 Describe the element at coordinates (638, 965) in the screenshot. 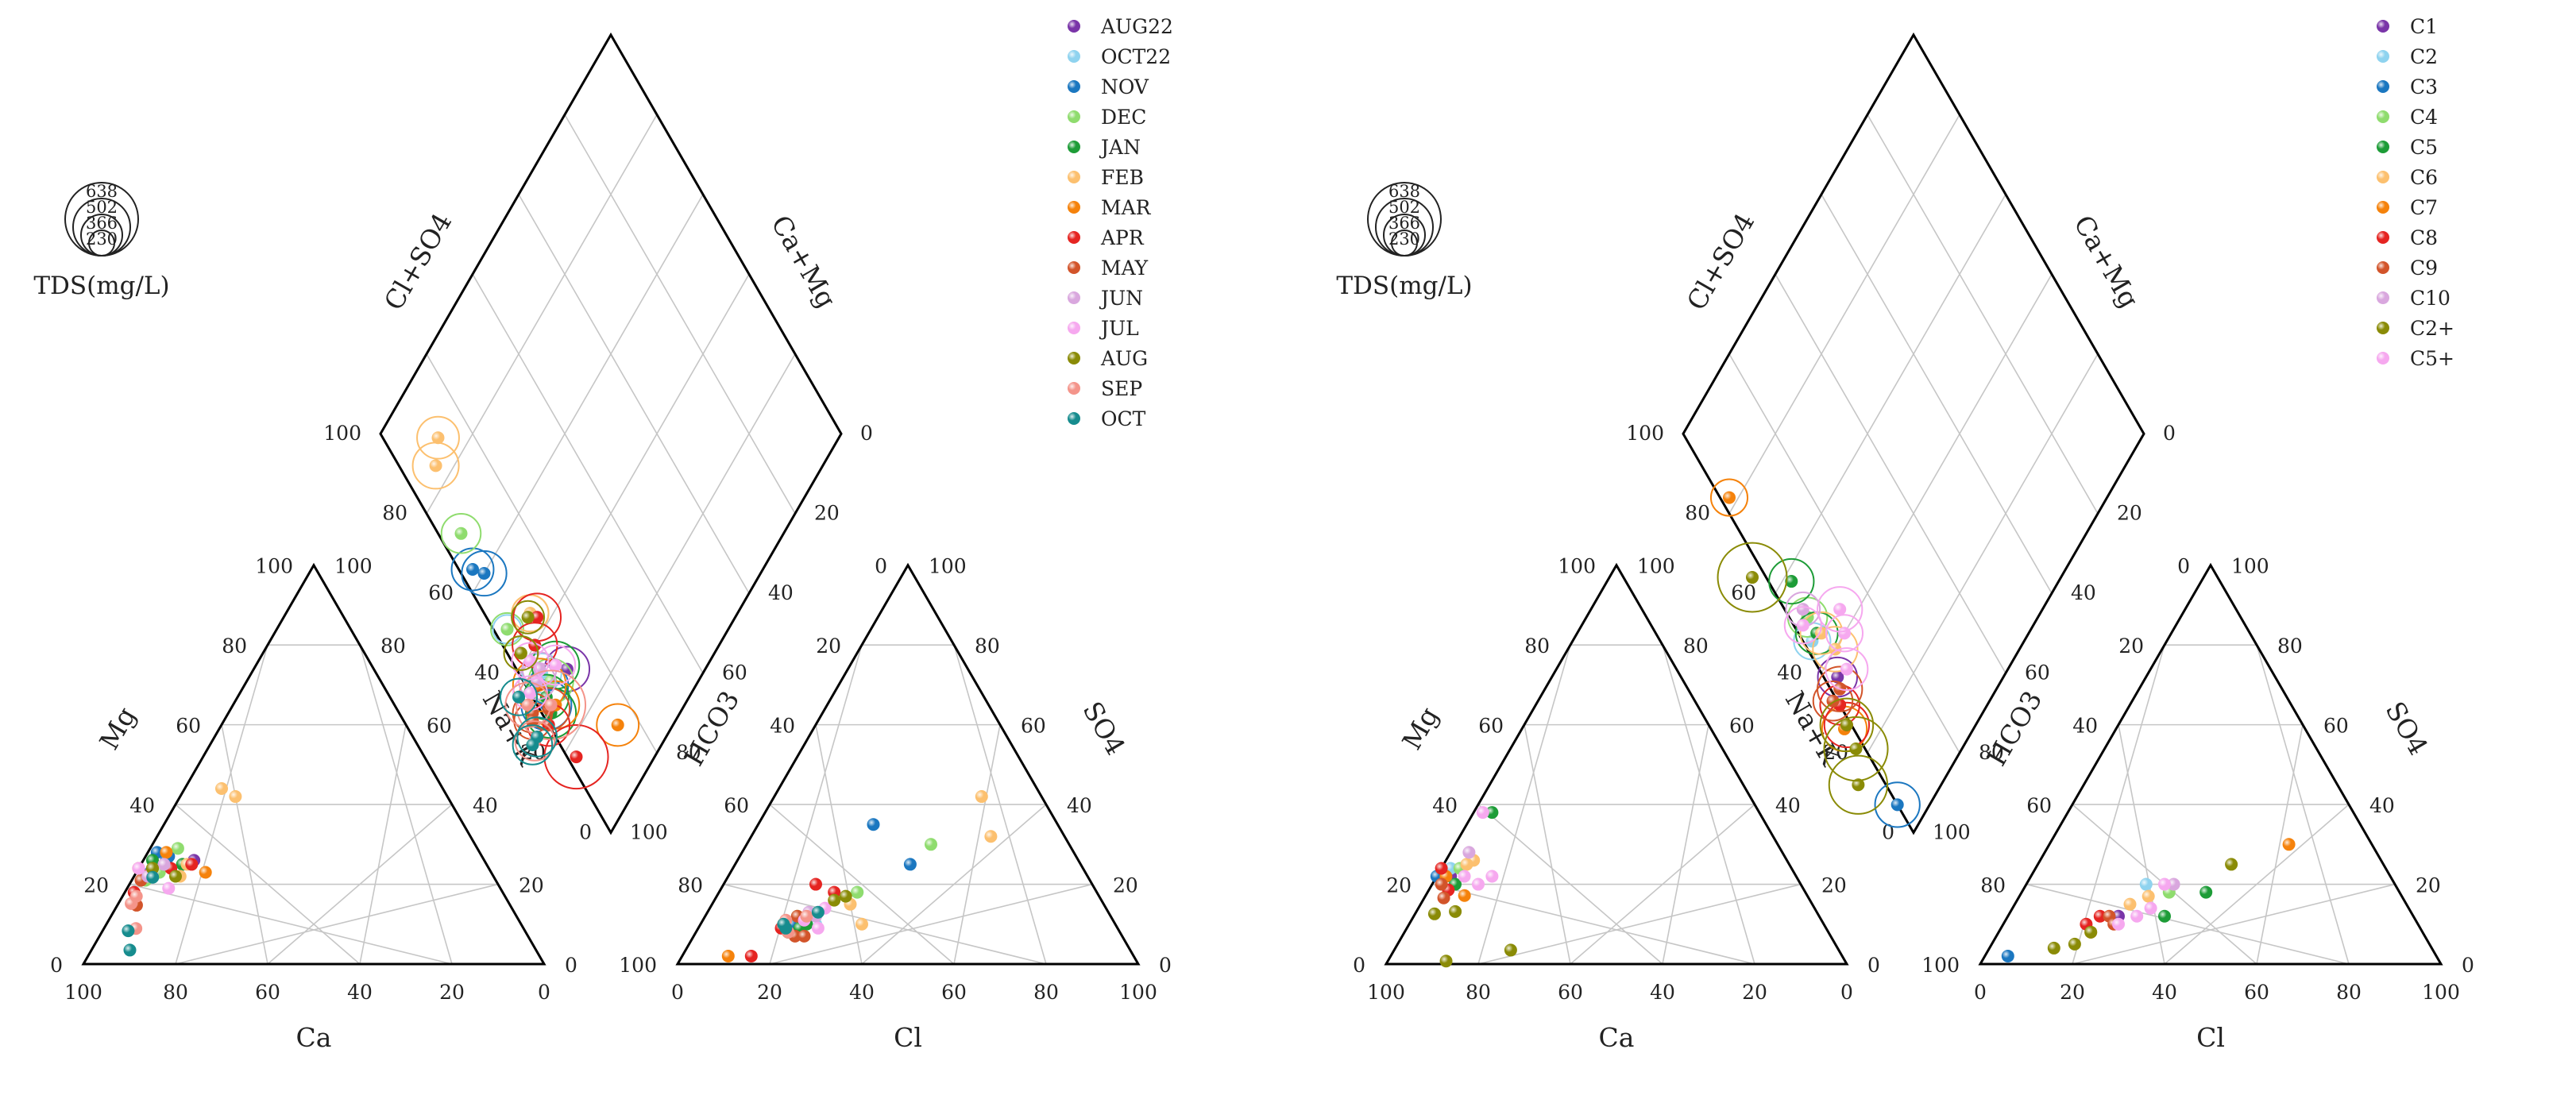

I see `anion-hco3-tick: 100` at that location.